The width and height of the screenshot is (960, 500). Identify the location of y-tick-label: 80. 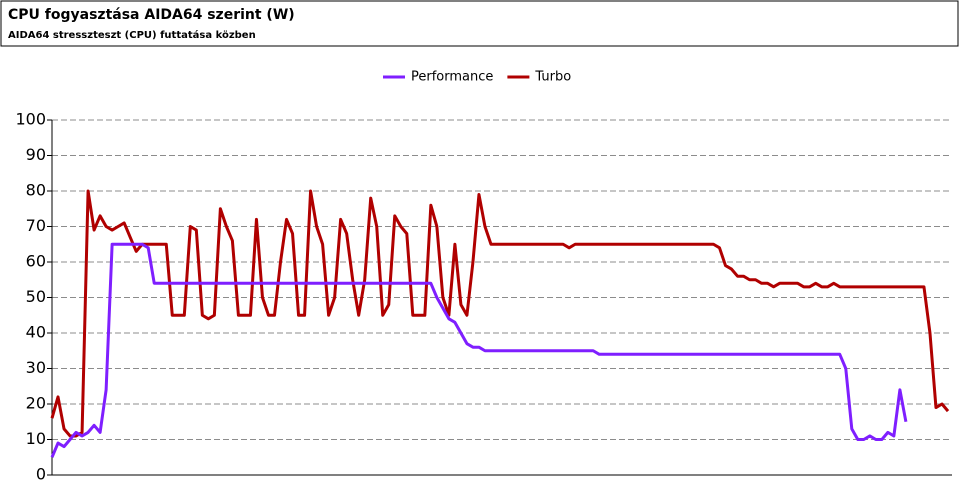
(36, 190).